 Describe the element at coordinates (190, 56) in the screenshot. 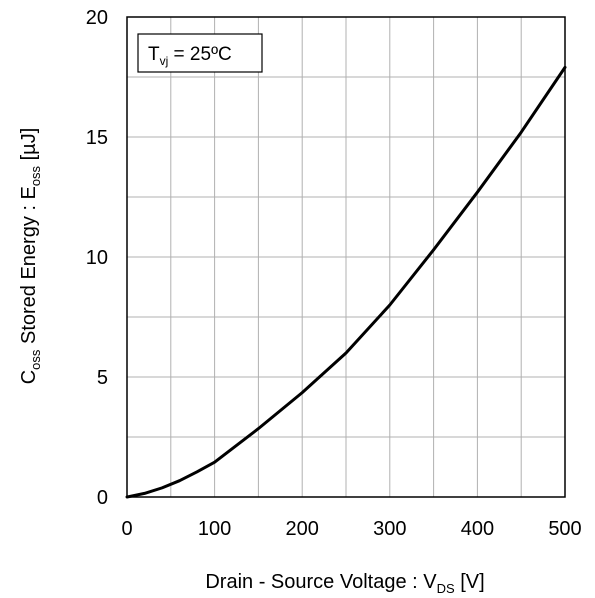

I see `annotation-text: Tvj = 25ºC` at that location.